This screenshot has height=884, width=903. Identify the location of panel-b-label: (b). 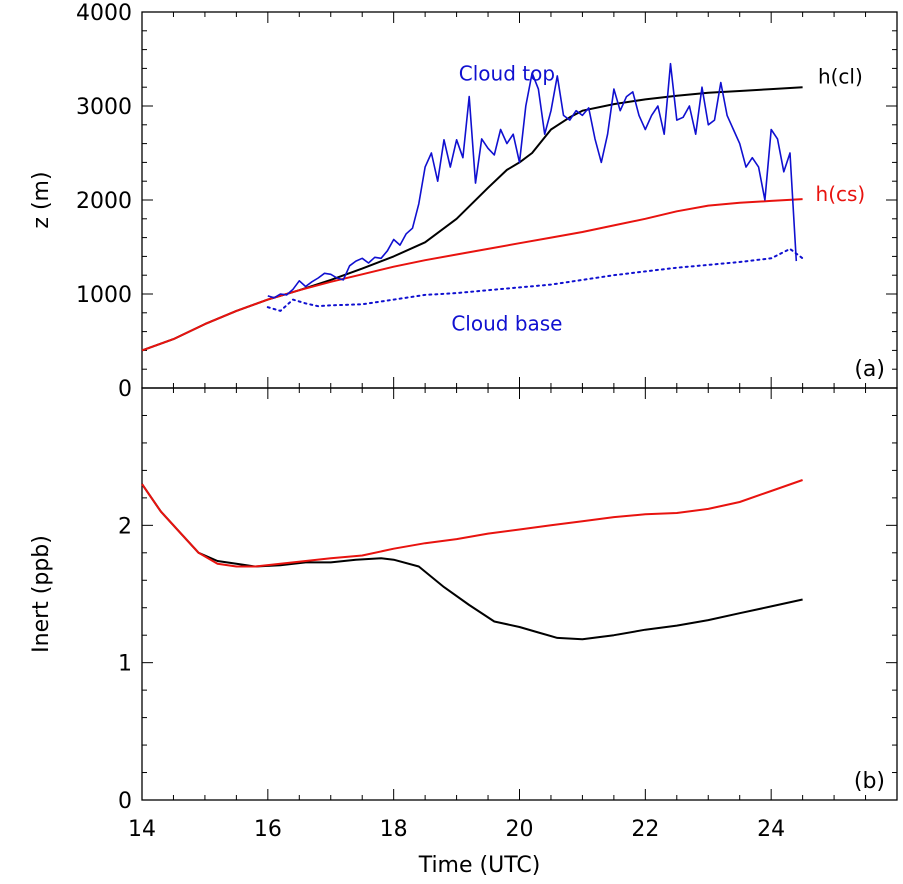
(869, 781).